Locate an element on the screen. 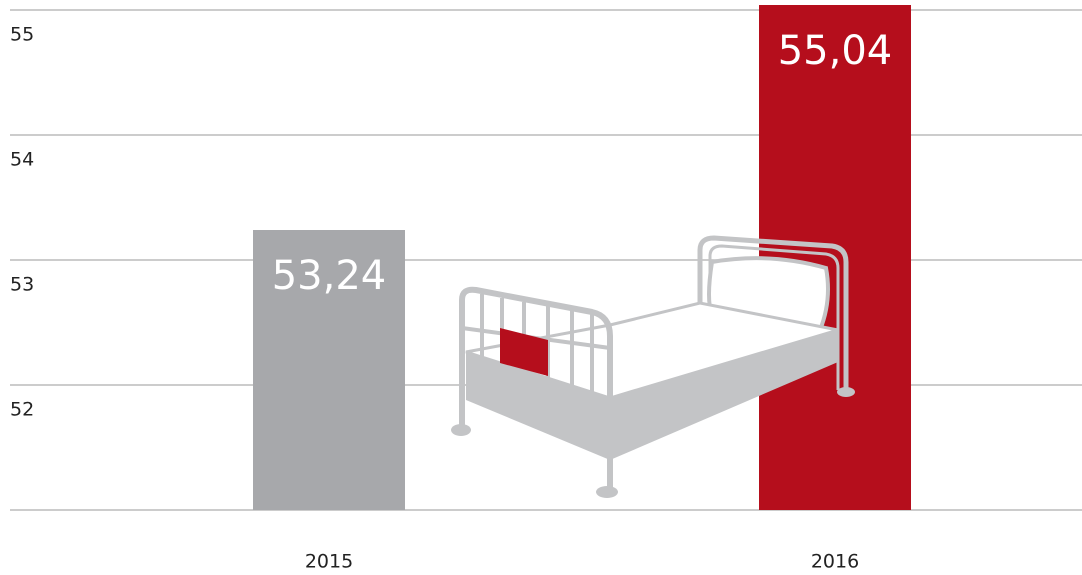 This screenshot has height=575, width=1082. bar is located at coordinates (329, 370).